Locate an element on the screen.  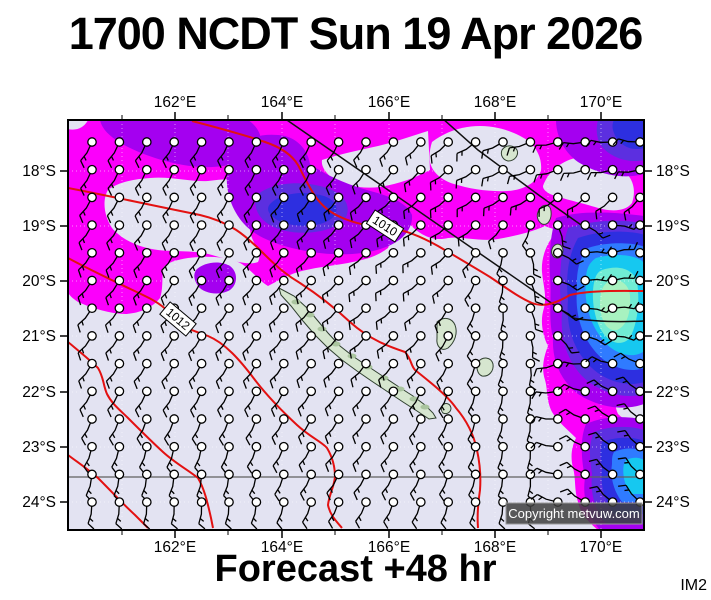
front-line is located at coordinates (514, 174).